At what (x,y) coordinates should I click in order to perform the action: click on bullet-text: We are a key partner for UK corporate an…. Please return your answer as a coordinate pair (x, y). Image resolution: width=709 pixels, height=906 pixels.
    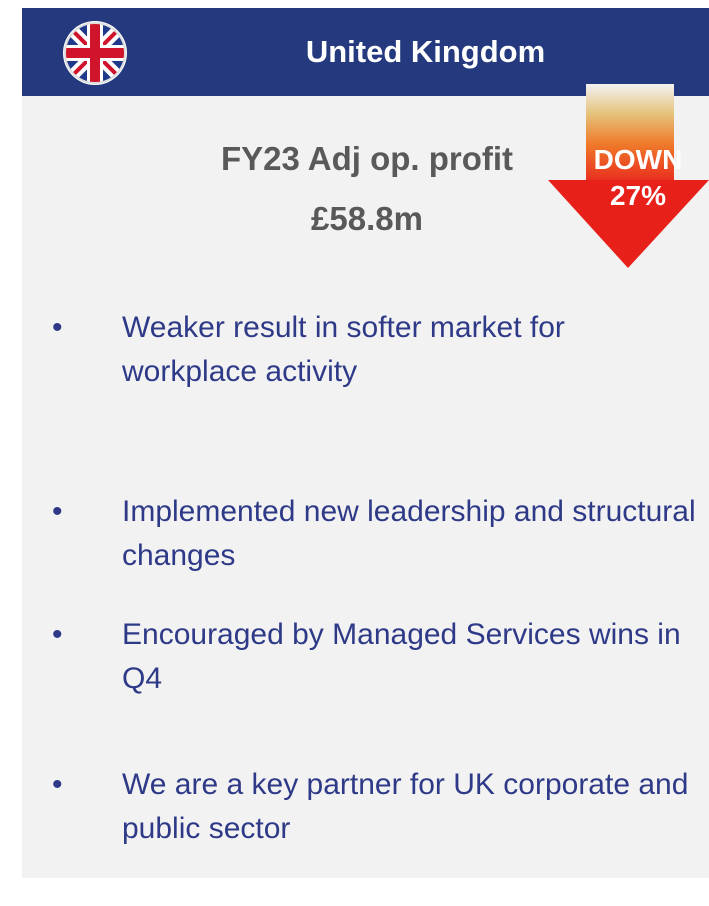
    Looking at the image, I should click on (405, 806).